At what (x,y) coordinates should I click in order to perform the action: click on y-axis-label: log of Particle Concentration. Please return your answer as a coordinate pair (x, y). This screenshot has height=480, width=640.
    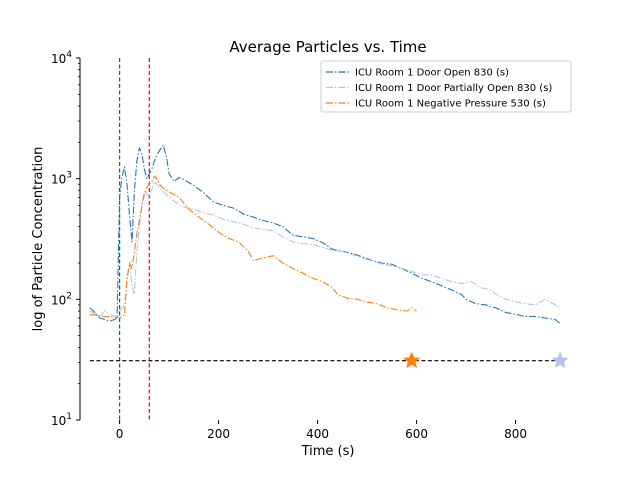
    Looking at the image, I should click on (38, 239).